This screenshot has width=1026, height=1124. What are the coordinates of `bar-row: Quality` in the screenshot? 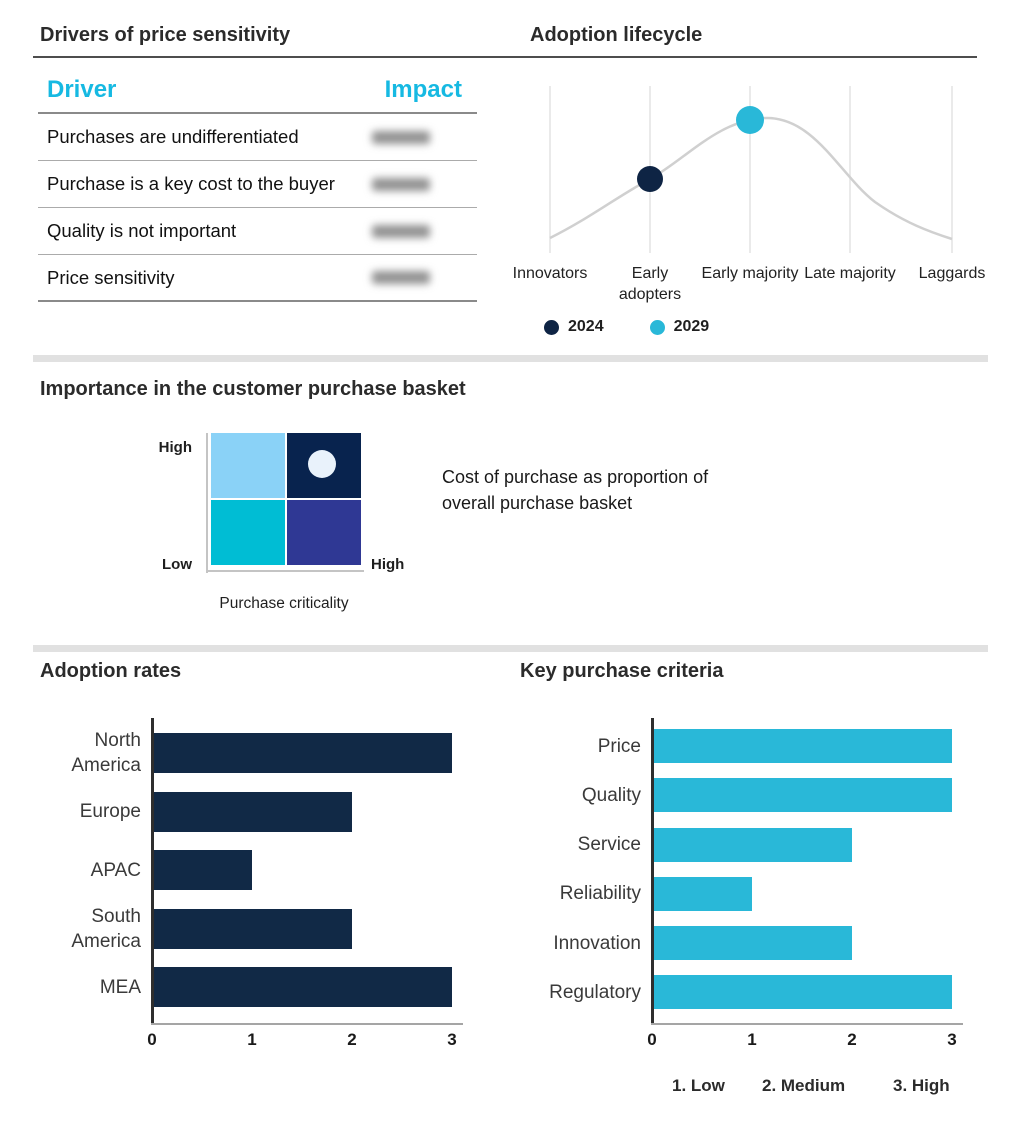 It's located at (745, 802).